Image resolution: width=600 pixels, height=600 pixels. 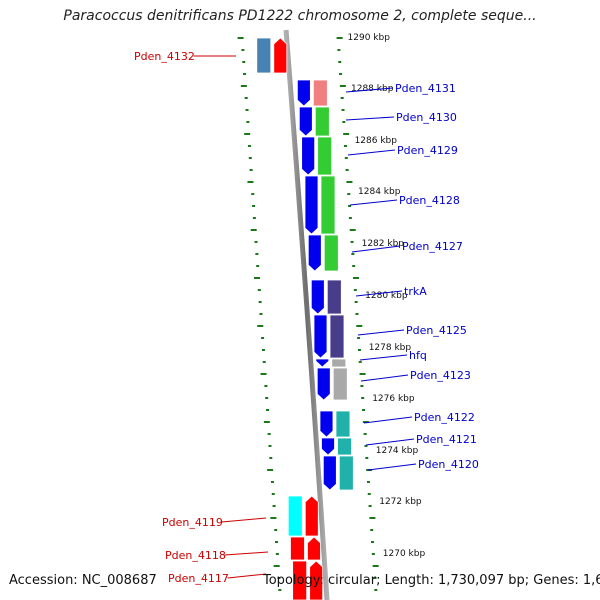 I want to click on gene-label: hfq, so click(x=418, y=355).